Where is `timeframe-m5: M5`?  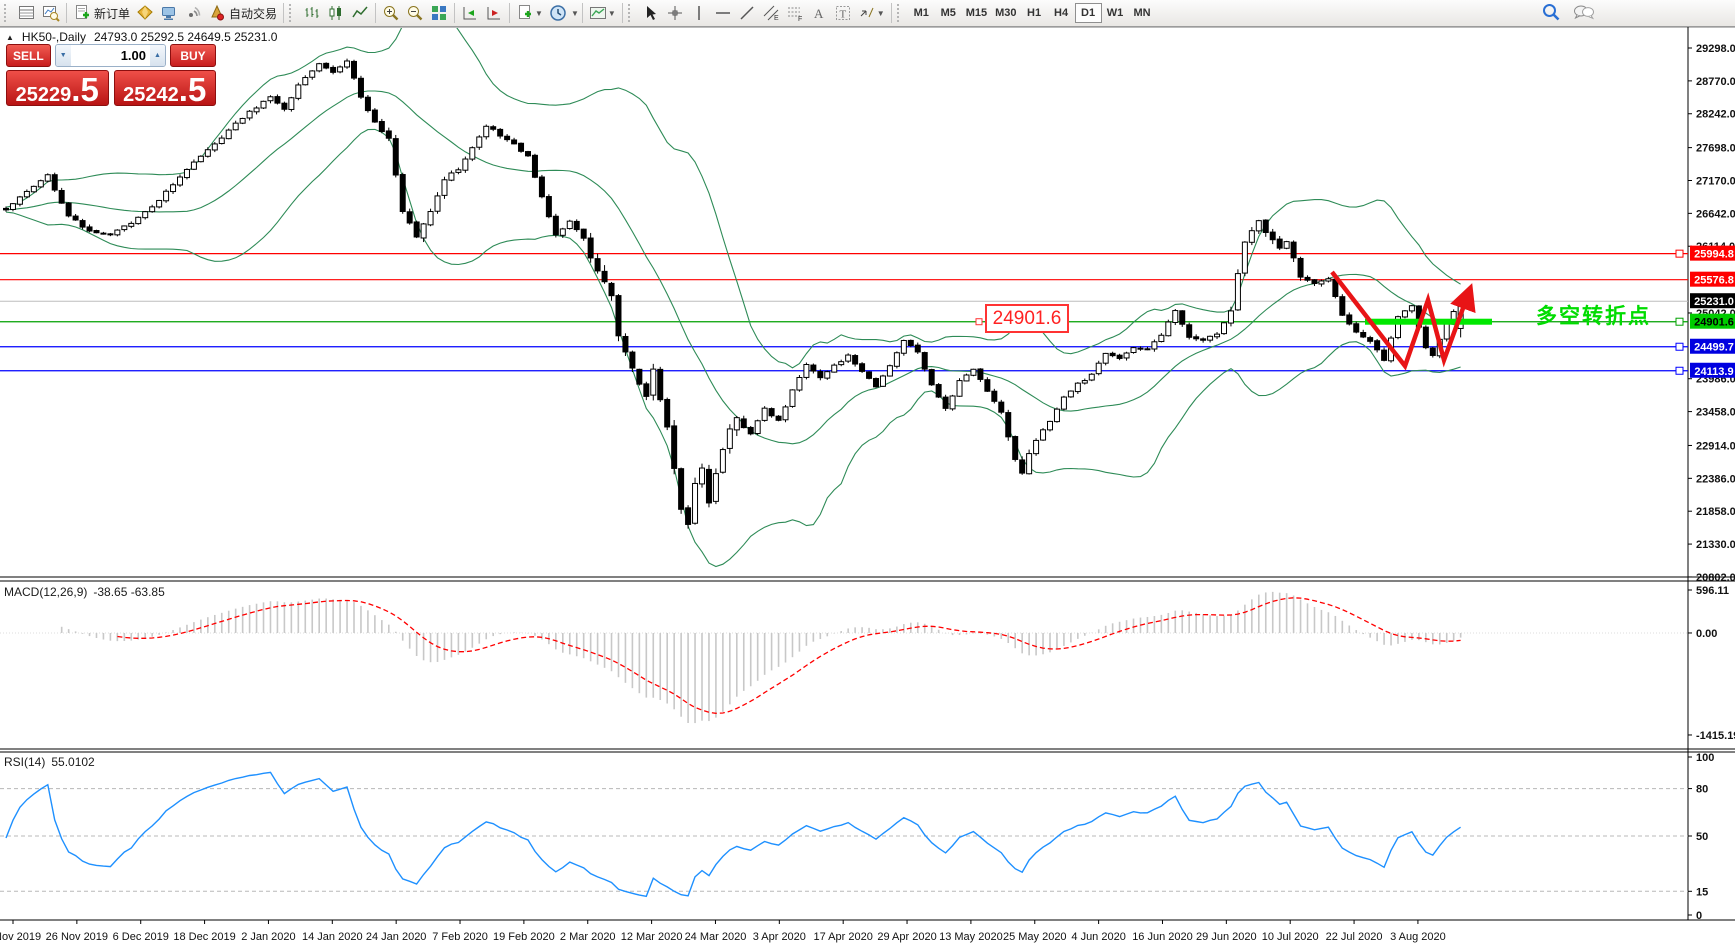 timeframe-m5: M5 is located at coordinates (948, 13).